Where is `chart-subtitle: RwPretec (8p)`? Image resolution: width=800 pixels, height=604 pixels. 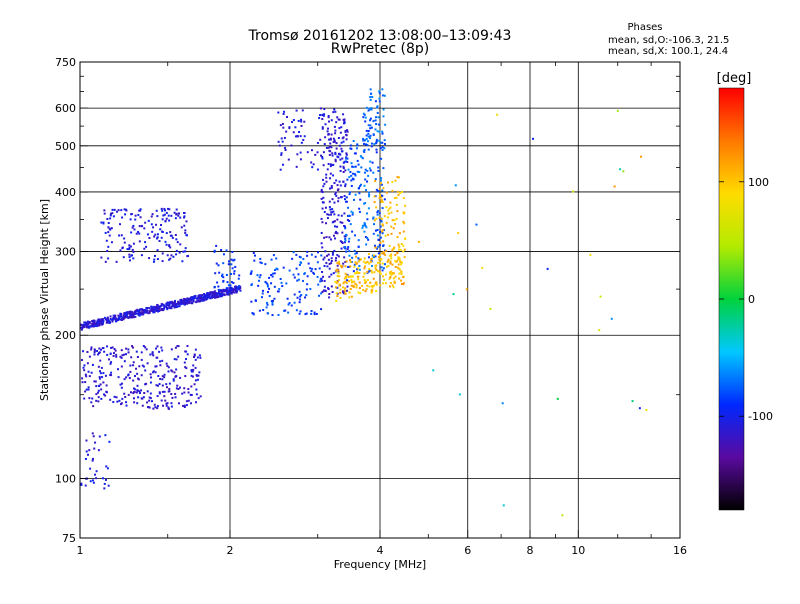
chart-subtitle: RwPretec (8p) is located at coordinates (380, 49).